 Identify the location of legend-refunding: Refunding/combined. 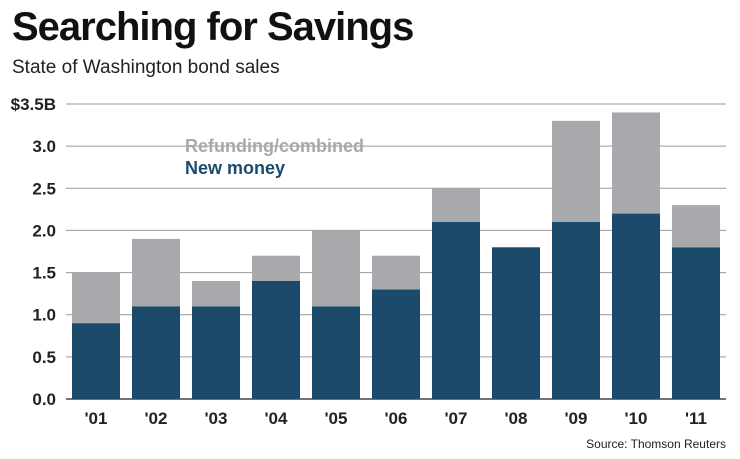
(274, 146).